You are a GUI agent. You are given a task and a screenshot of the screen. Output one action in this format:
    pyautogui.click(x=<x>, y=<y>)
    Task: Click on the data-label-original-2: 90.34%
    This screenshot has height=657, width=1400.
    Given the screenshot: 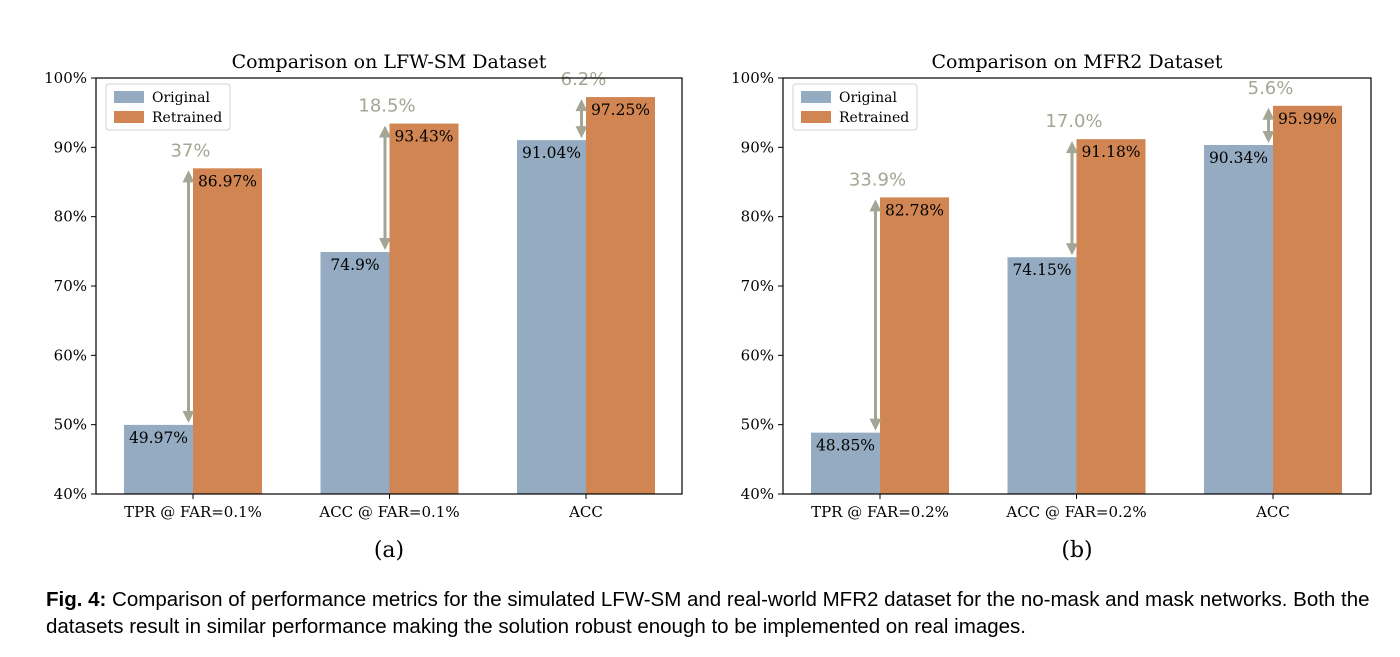 What is the action you would take?
    pyautogui.click(x=1238, y=158)
    